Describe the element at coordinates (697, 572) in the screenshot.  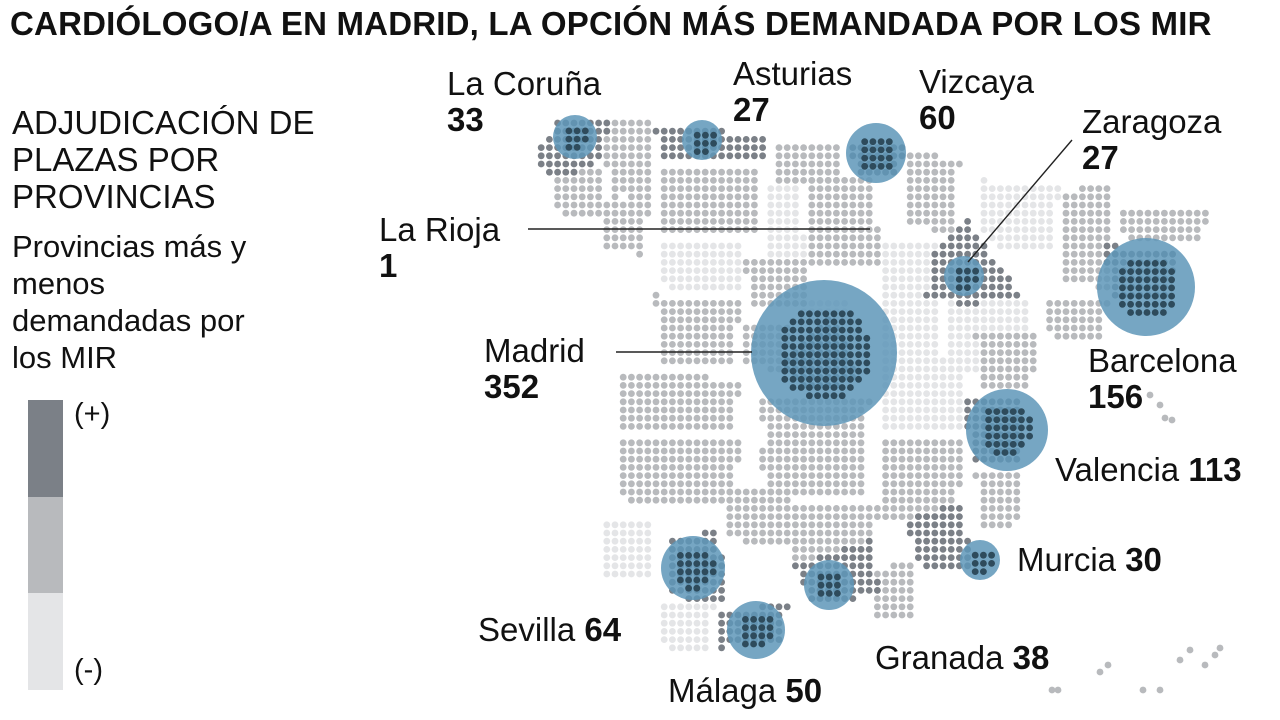
I see `bubble-sevilla-dot` at that location.